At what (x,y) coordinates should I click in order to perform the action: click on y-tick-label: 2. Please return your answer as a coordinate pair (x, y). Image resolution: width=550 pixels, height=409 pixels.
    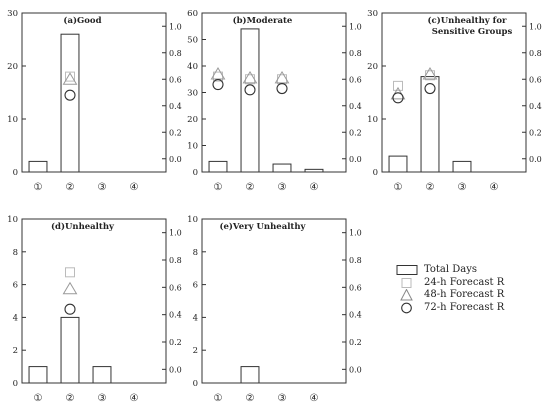
    Looking at the image, I should click on (195, 351).